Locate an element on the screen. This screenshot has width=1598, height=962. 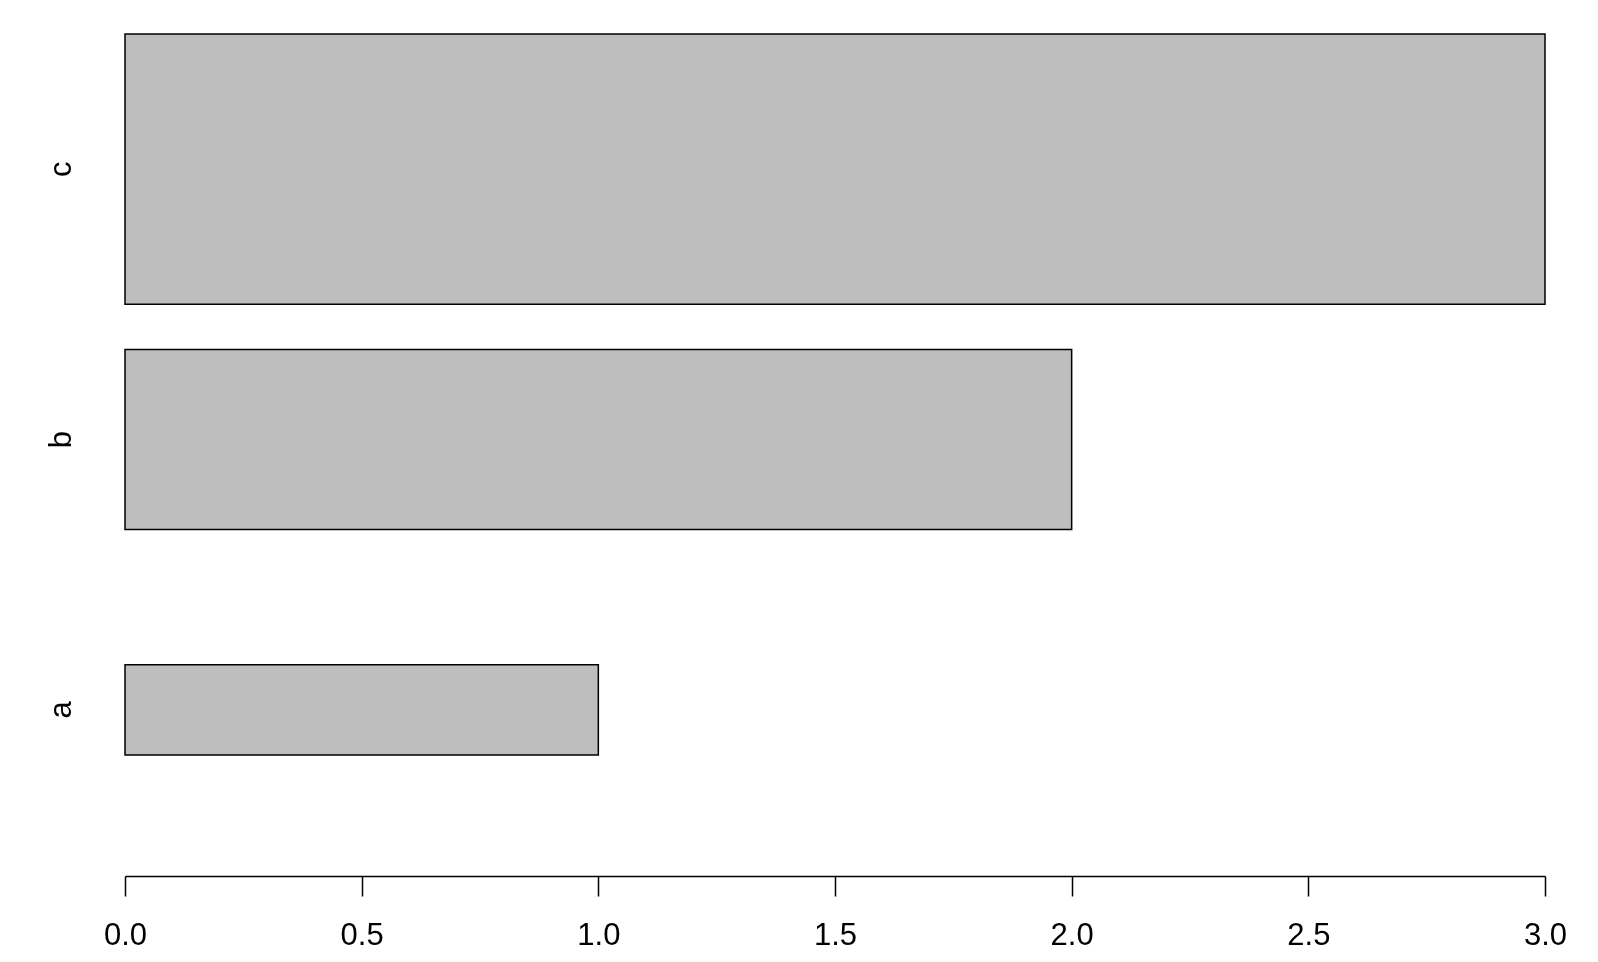
x-tick-label: 1.0 is located at coordinates (599, 934).